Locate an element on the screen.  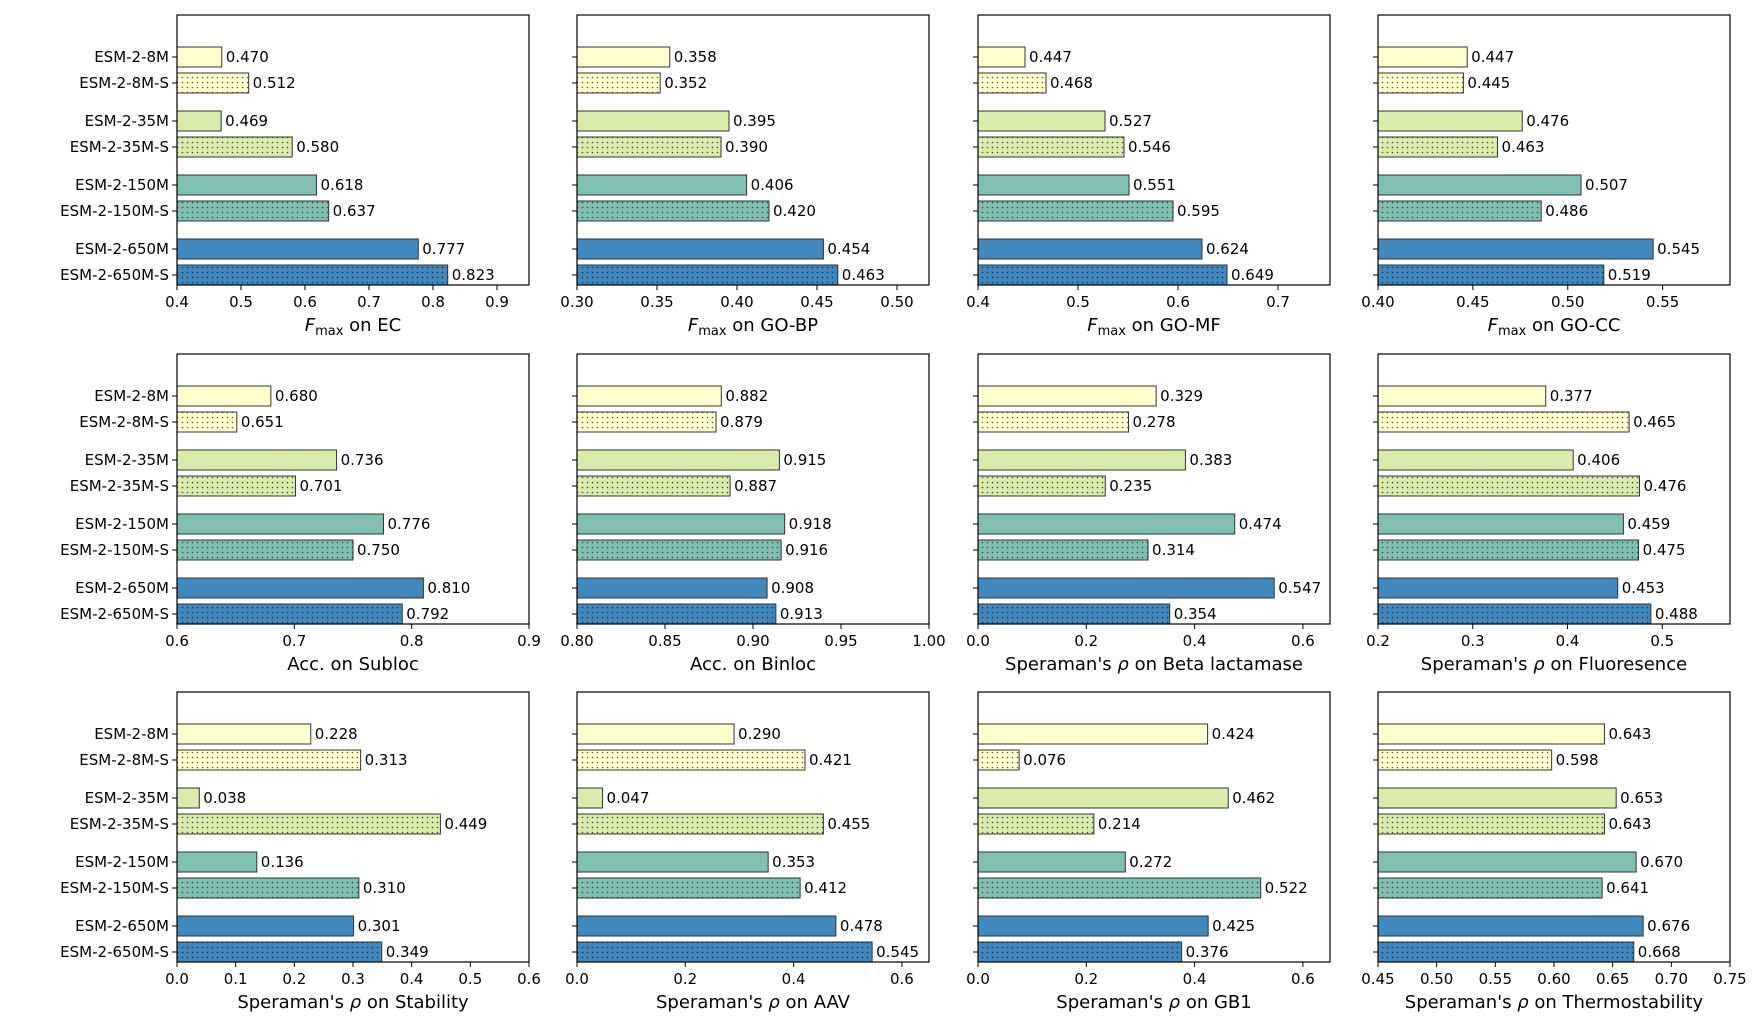
xtick-label-gobp-2: 0.40 is located at coordinates (736, 302).